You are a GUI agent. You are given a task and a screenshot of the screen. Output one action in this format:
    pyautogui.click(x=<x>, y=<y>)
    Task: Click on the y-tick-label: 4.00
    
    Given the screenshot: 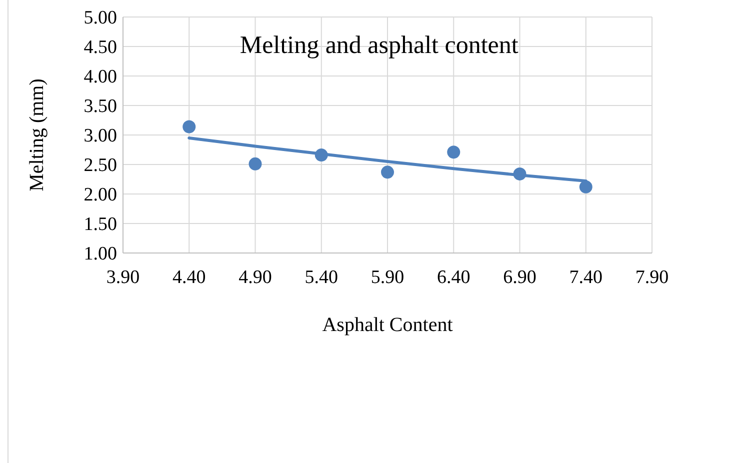 What is the action you would take?
    pyautogui.click(x=100, y=77)
    